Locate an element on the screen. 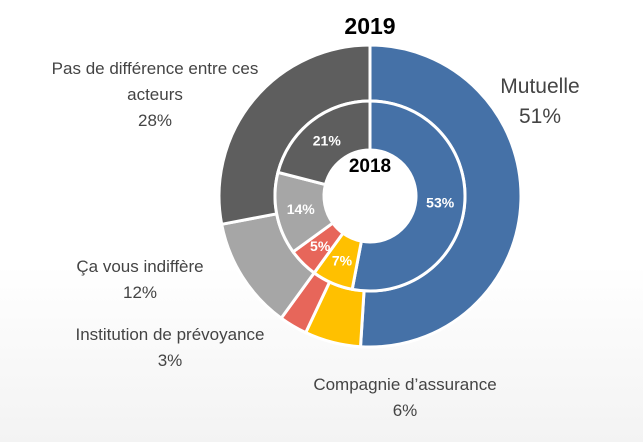 The height and width of the screenshot is (442, 643). inner-ring-2018 is located at coordinates (370, 196).